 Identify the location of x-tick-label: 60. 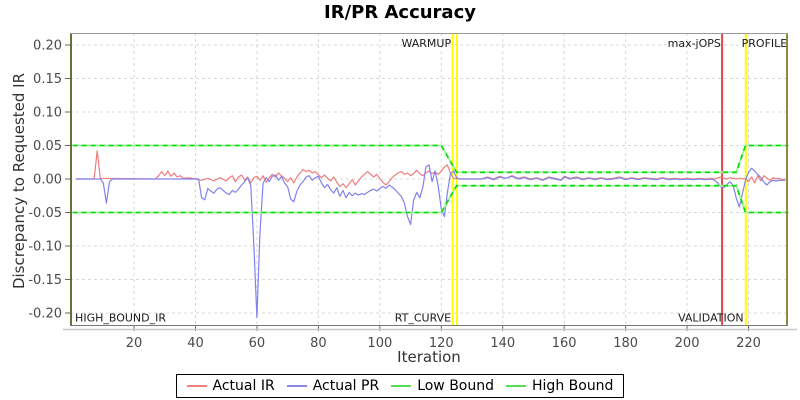
(257, 343).